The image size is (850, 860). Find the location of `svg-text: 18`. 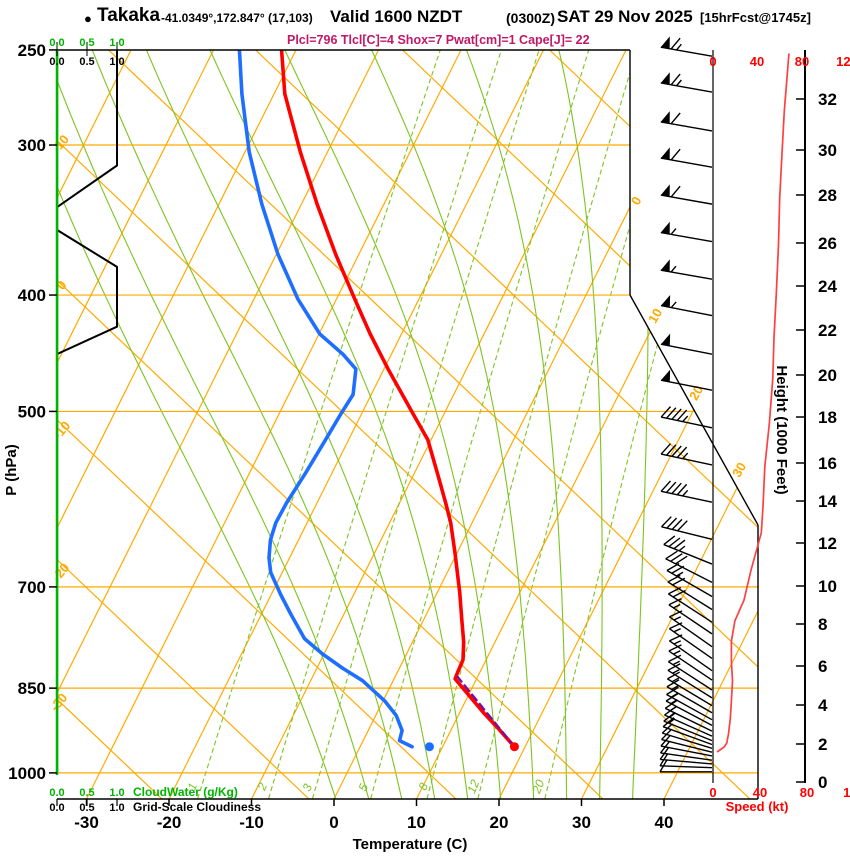

svg-text: 18 is located at coordinates (827, 417).